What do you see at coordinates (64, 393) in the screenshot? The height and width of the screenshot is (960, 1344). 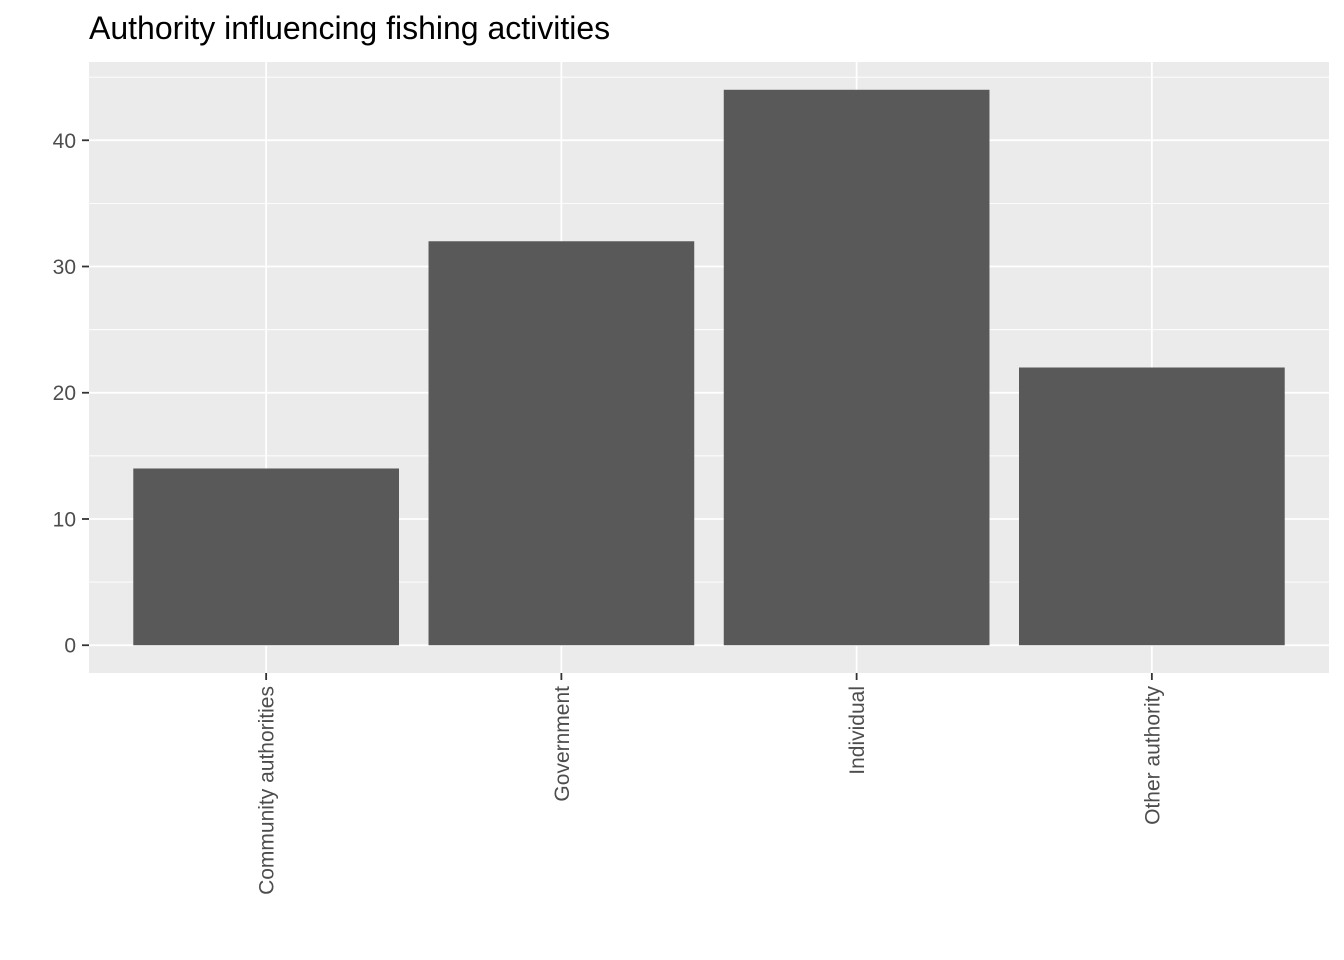 I see `y-tick-label: 20` at bounding box center [64, 393].